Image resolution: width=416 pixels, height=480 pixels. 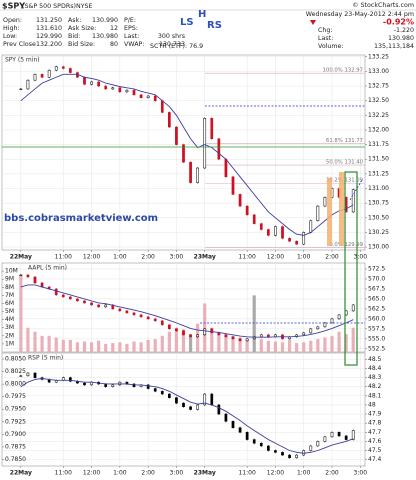 I want to click on y2-tick-label: 0.7875, so click(x=15, y=446).